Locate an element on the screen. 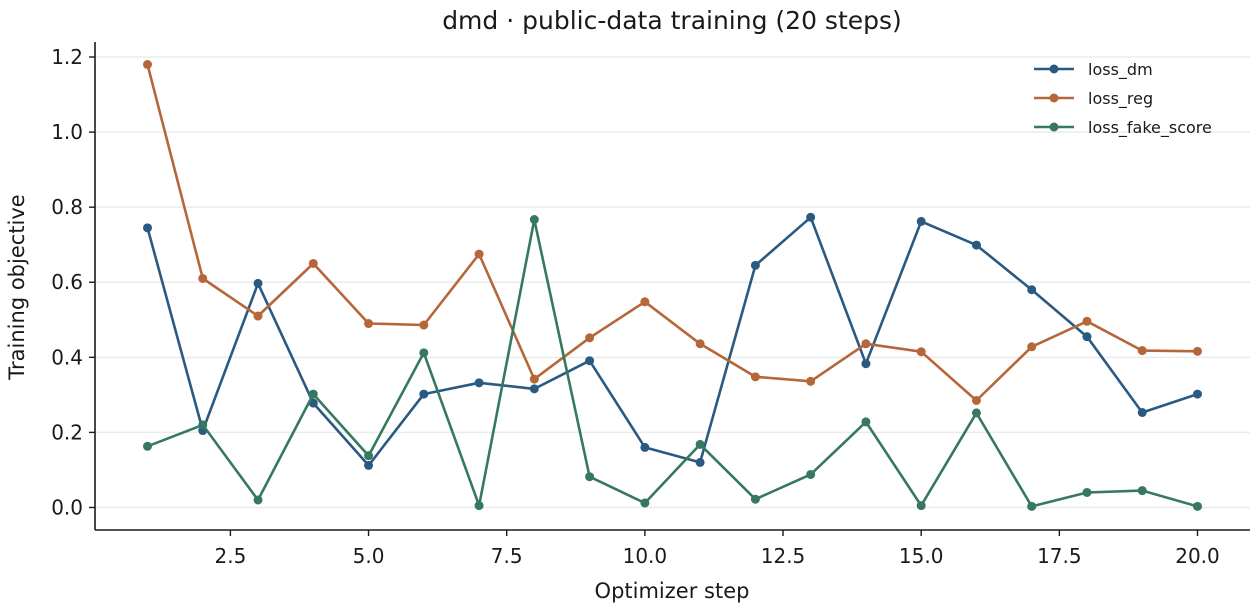 The image size is (1258, 612). x-tick-label: 2.5 is located at coordinates (230, 556).